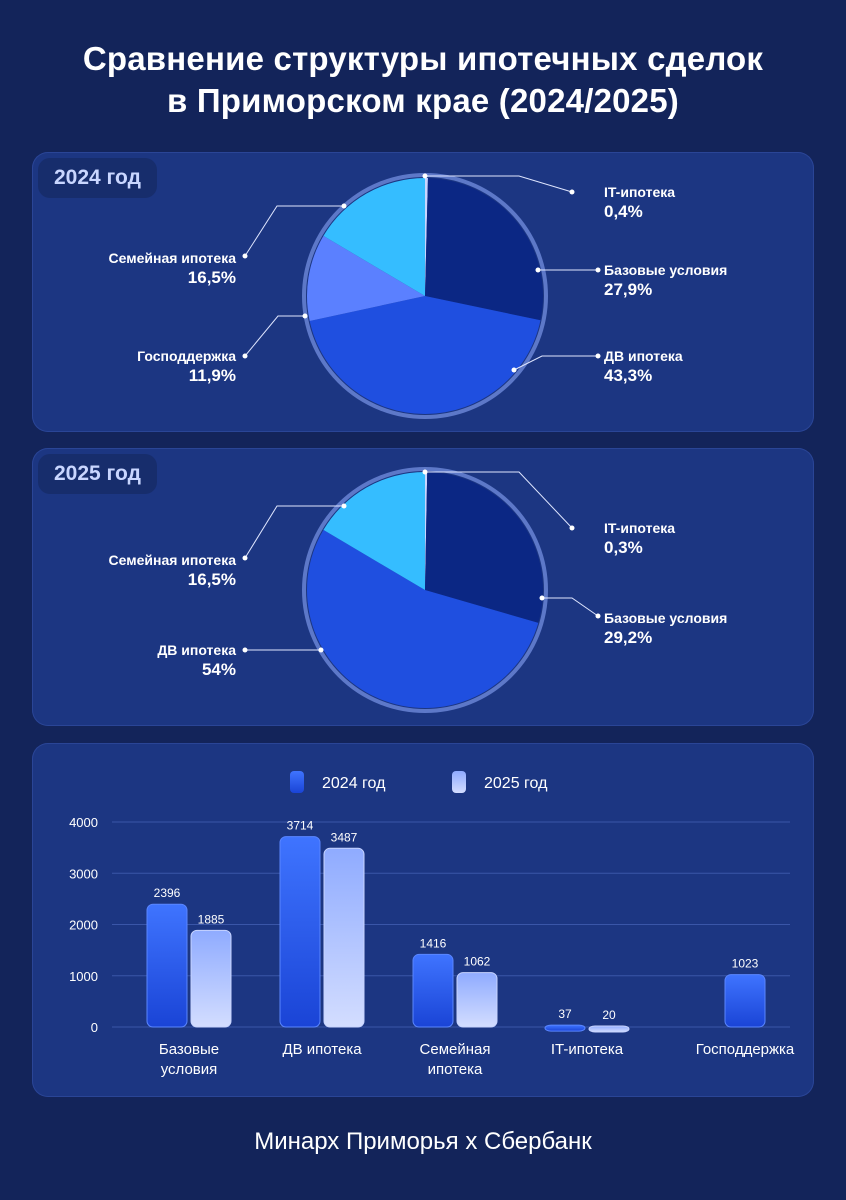  What do you see at coordinates (666, 280) in the screenshot?
I see `label-base: Базовые условия 27,9%` at bounding box center [666, 280].